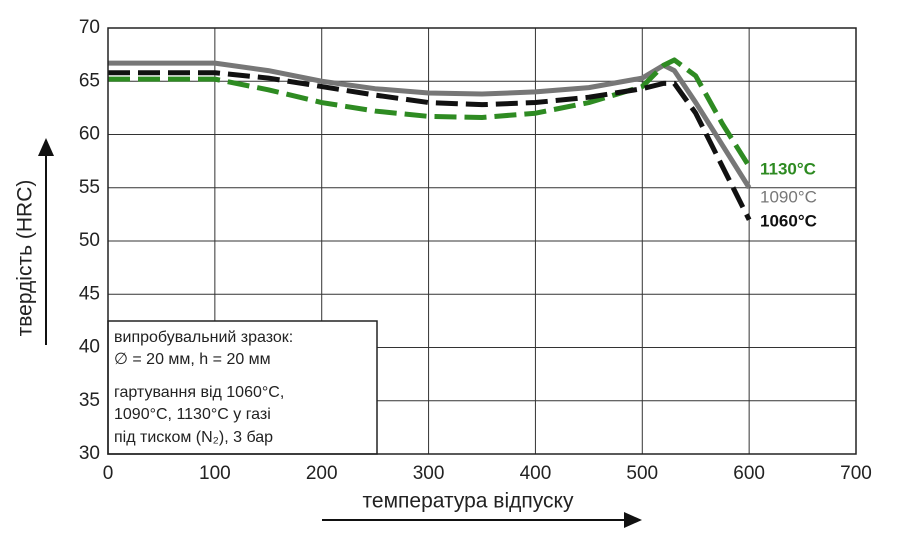  Describe the element at coordinates (89, 293) in the screenshot. I see `y-tick-label: 45` at that location.